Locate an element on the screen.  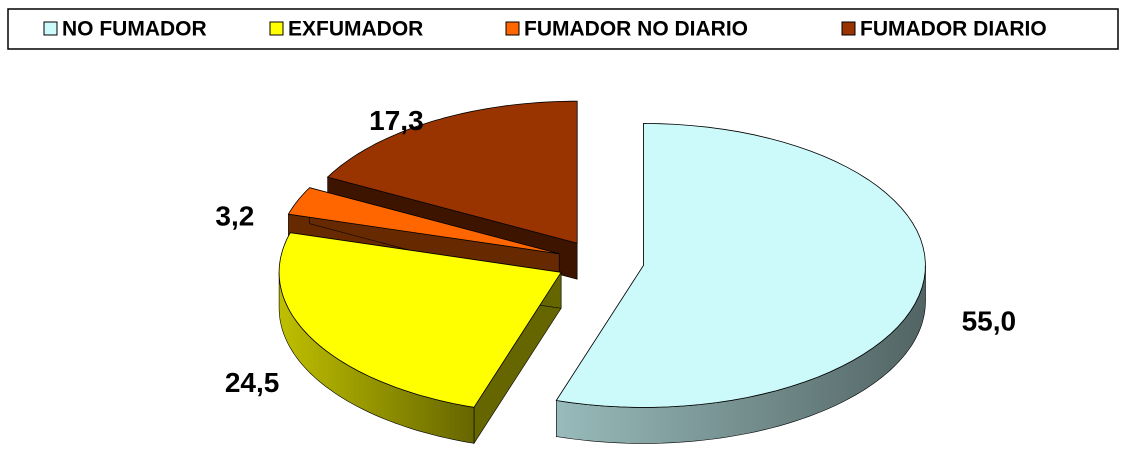
data-label: 17,3 is located at coordinates (396, 120).